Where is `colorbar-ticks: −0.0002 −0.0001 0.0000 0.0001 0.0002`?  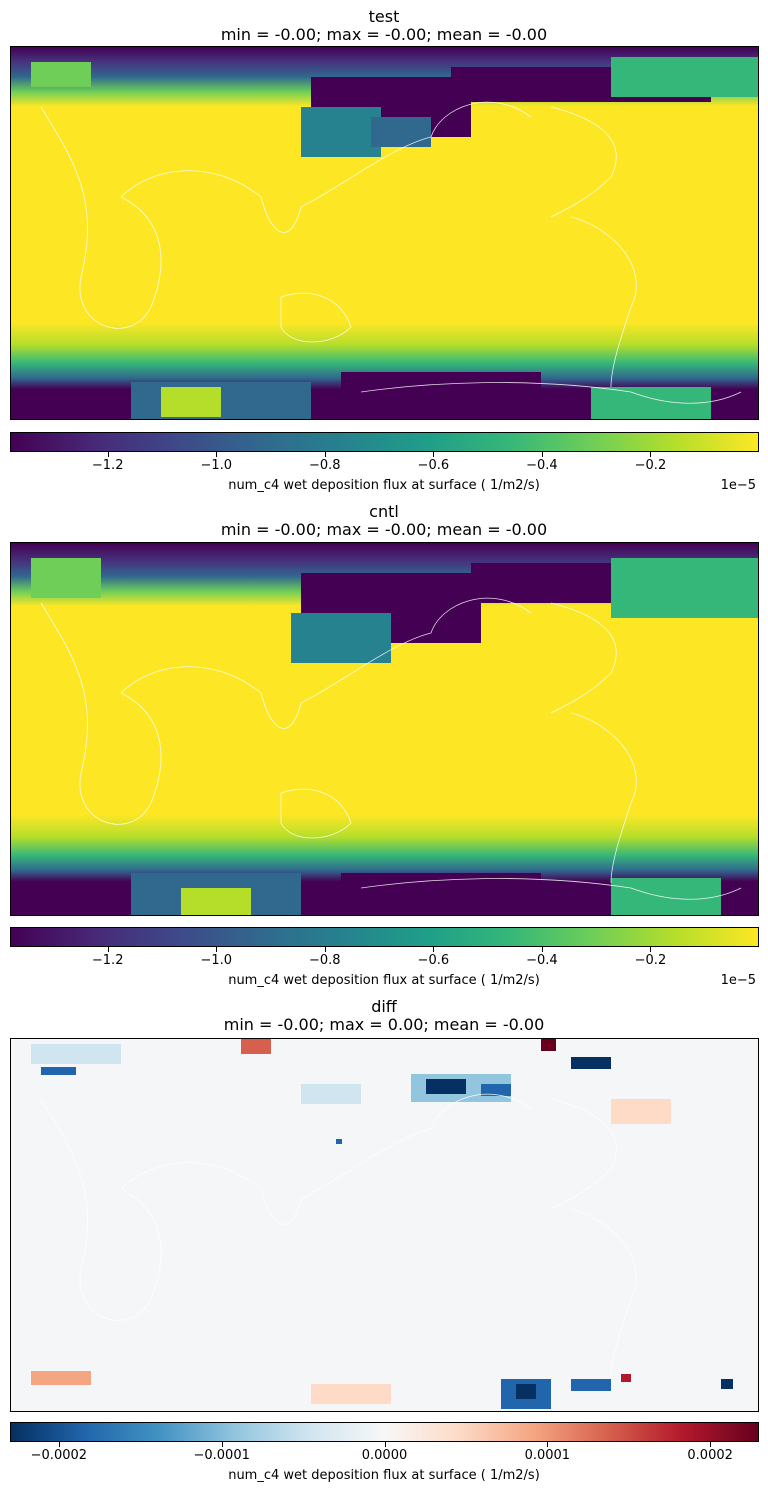
colorbar-ticks: −0.0002 −0.0001 0.0000 0.0001 0.0002 is located at coordinates (384, 1453).